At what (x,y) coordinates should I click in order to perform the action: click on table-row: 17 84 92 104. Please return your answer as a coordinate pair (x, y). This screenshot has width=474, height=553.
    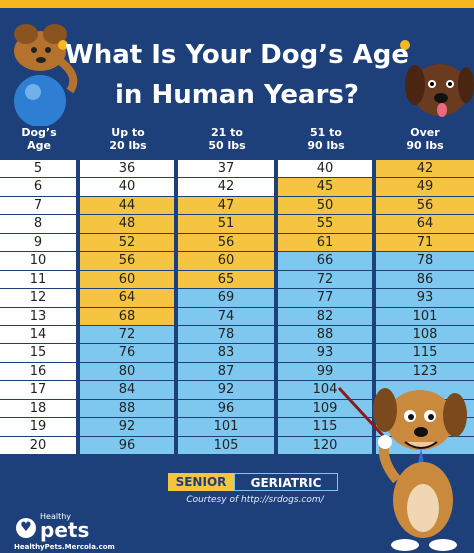
    Looking at the image, I should click on (237, 390).